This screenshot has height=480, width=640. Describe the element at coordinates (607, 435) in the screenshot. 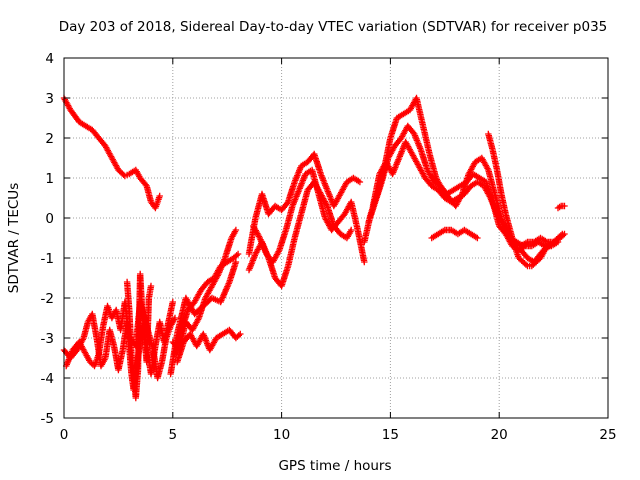

I see `x-tick-label: 25` at that location.